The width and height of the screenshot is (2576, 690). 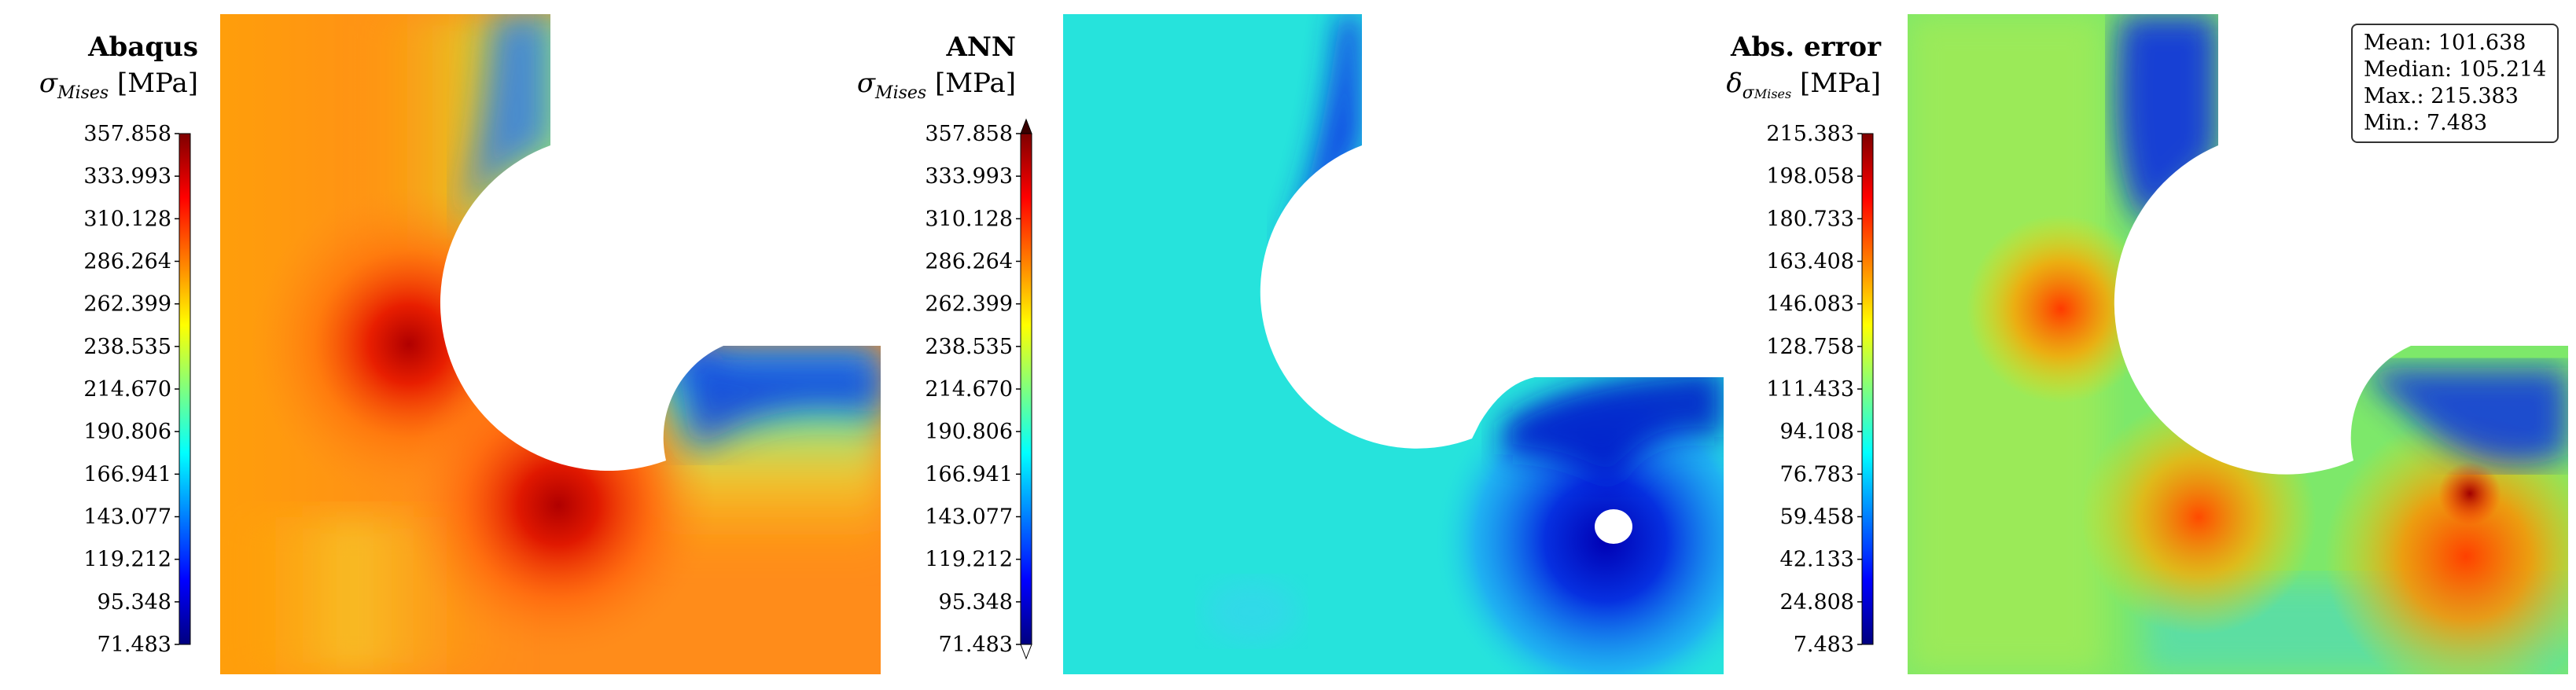 What do you see at coordinates (1817, 560) in the screenshot?
I see `colorbar-tick-label: 42.133` at bounding box center [1817, 560].